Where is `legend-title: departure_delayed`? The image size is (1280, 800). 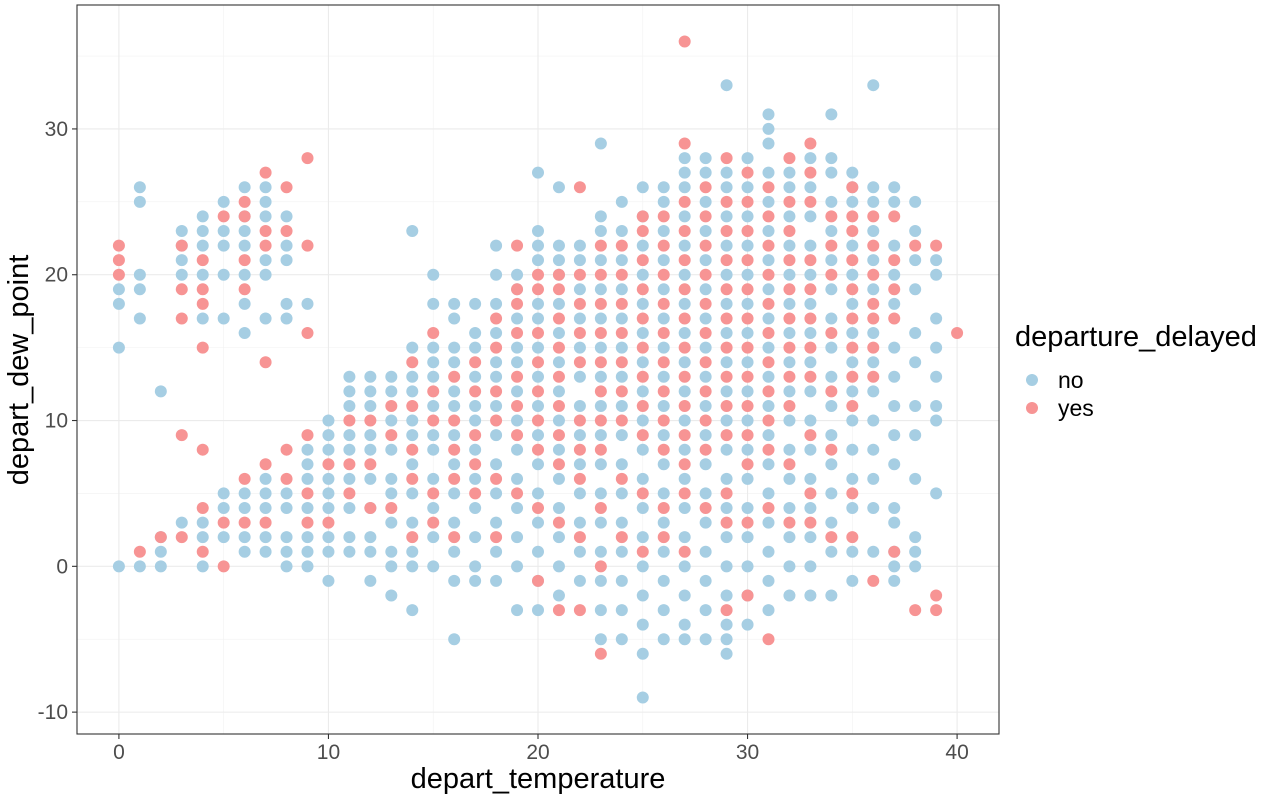
legend-title: departure_delayed is located at coordinates (1136, 337).